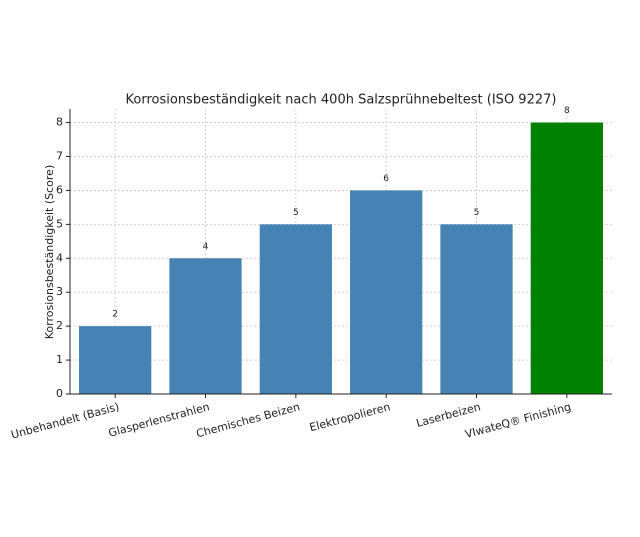 The width and height of the screenshot is (640, 537). Describe the element at coordinates (115, 315) in the screenshot. I see `data-label: 2` at that location.